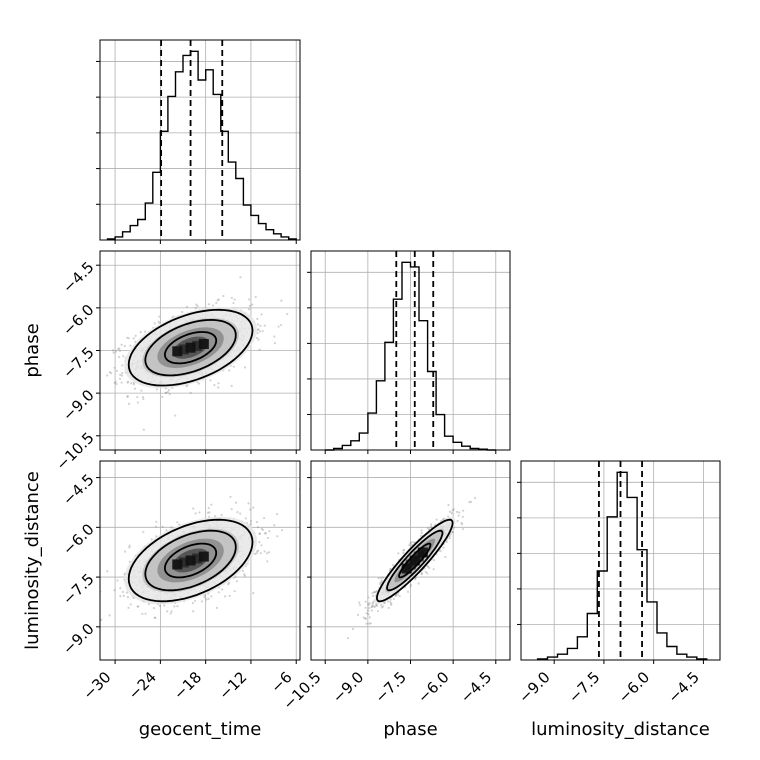 Image resolution: width=760 pixels, height=760 pixels. Describe the element at coordinates (476, 687) in the screenshot. I see `x-tick-label: −4.5` at that location.